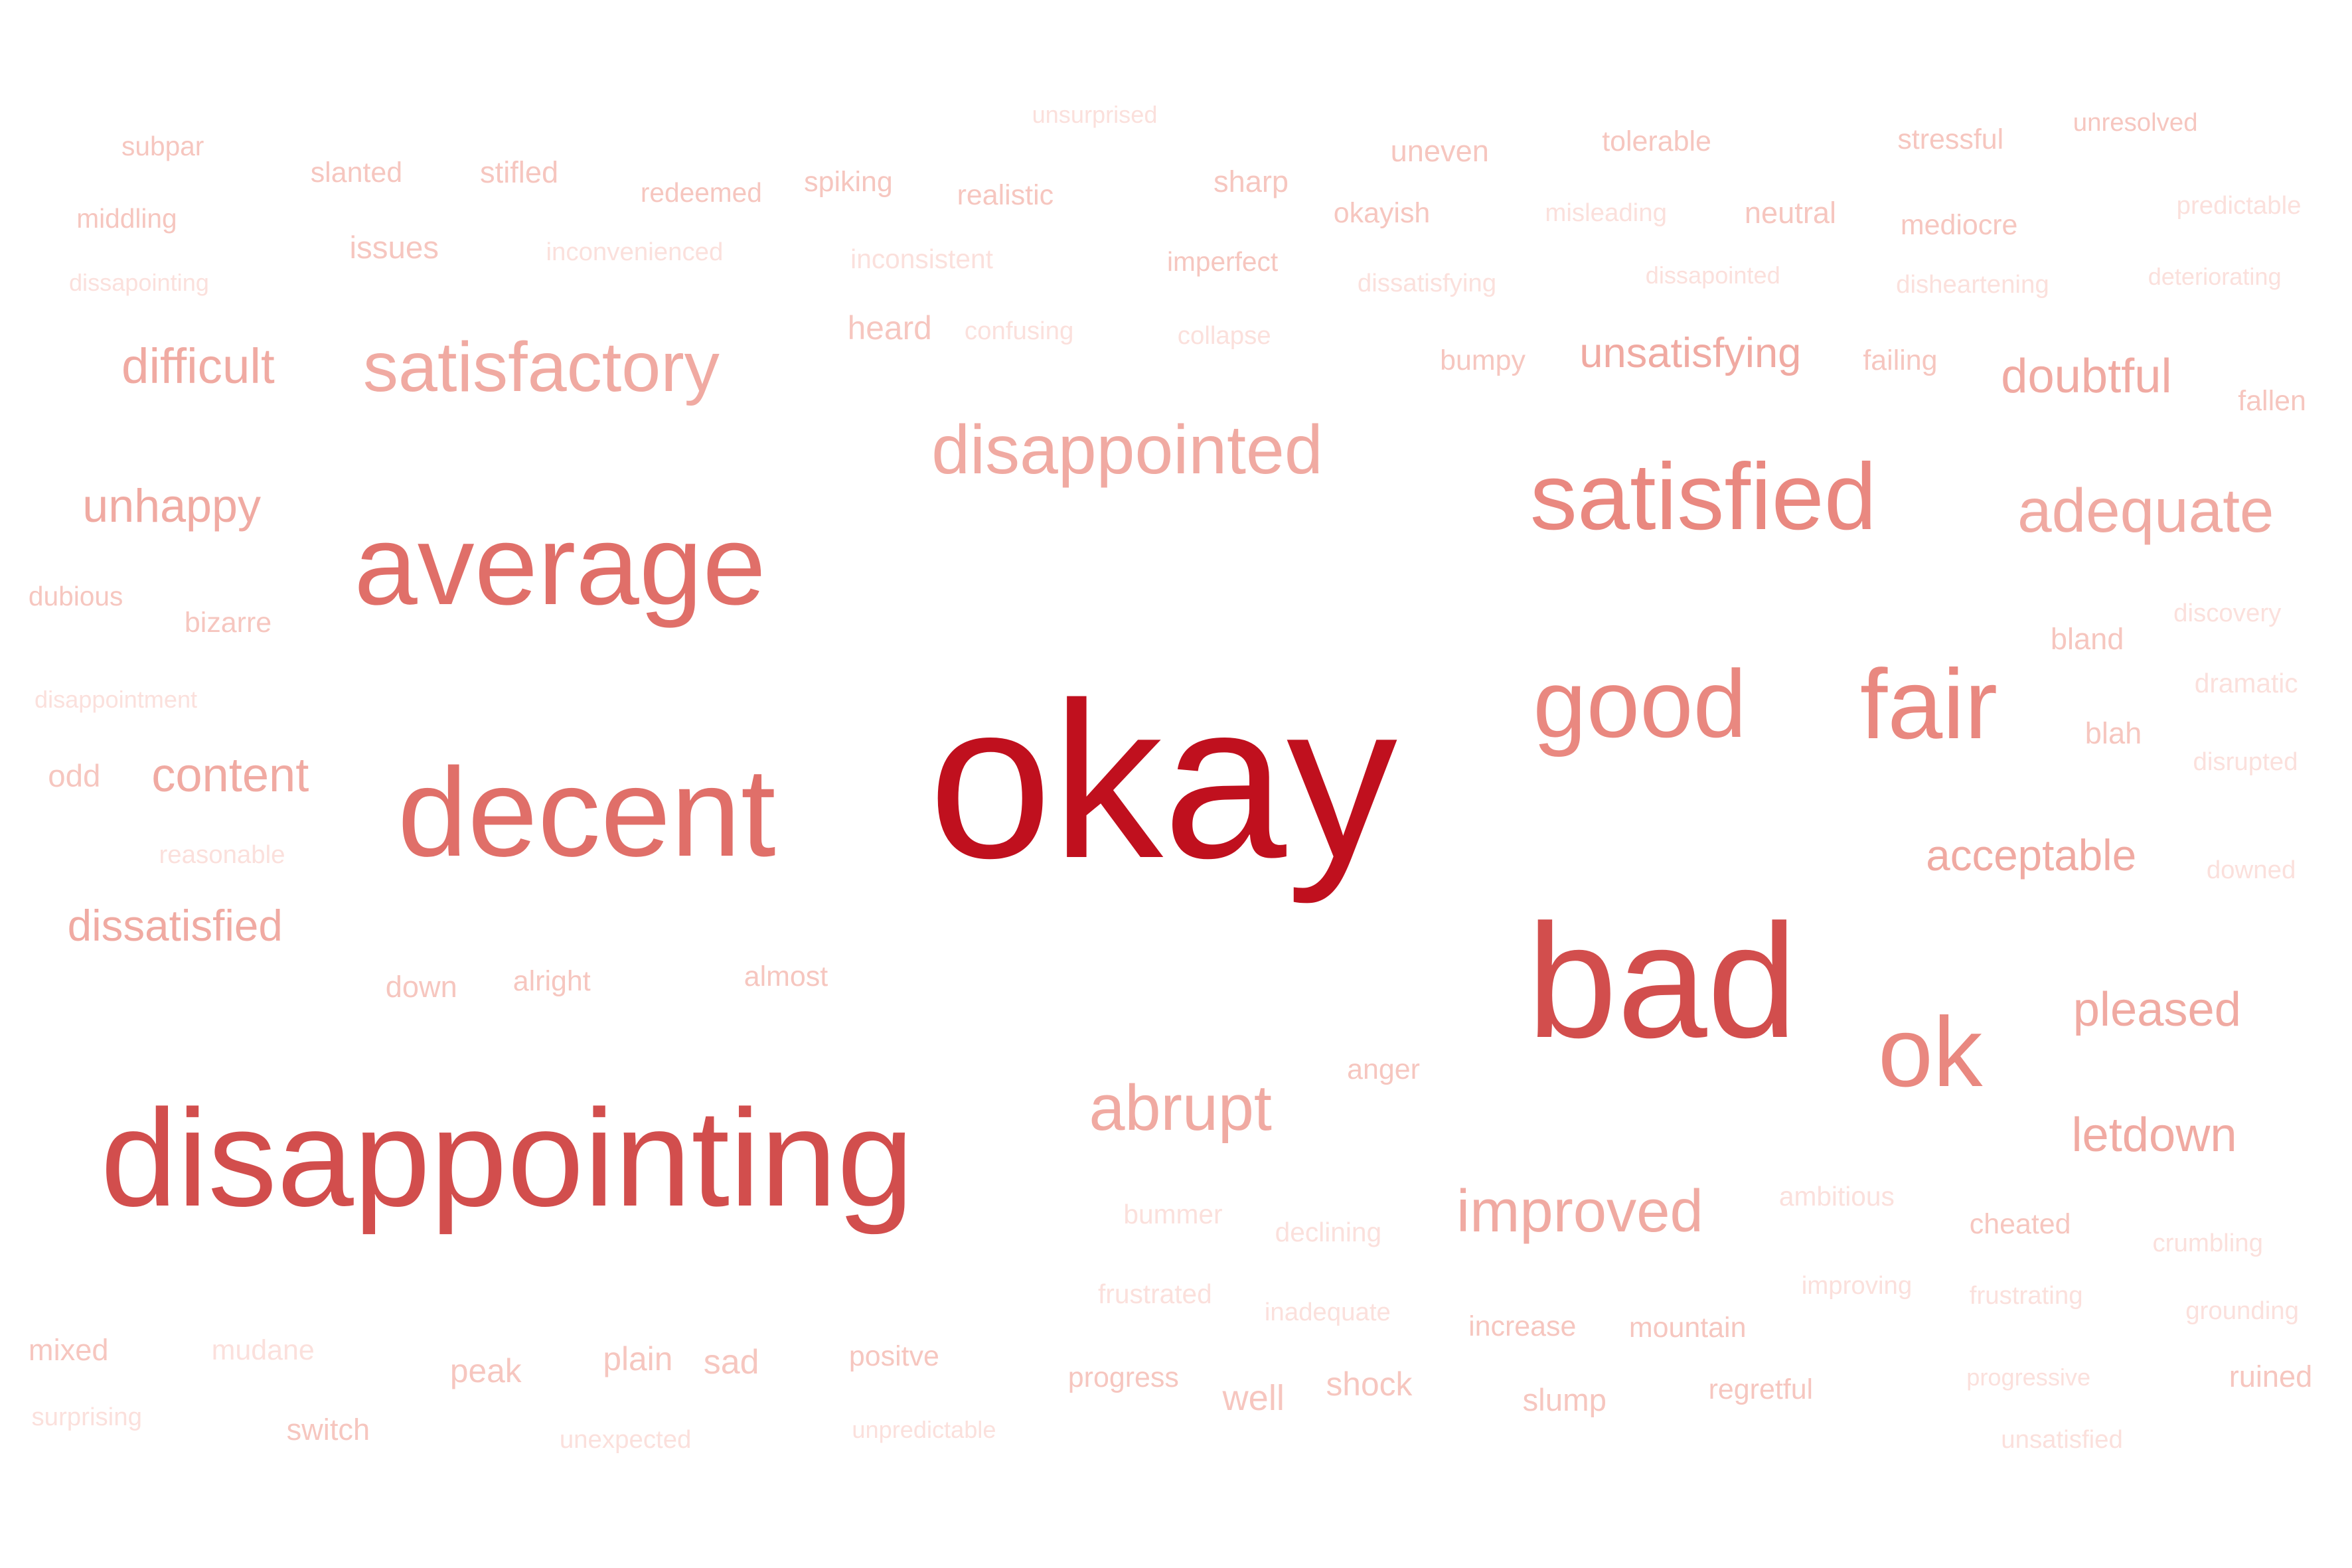  What do you see at coordinates (86, 1418) in the screenshot?
I see `word-surprising: surprising` at bounding box center [86, 1418].